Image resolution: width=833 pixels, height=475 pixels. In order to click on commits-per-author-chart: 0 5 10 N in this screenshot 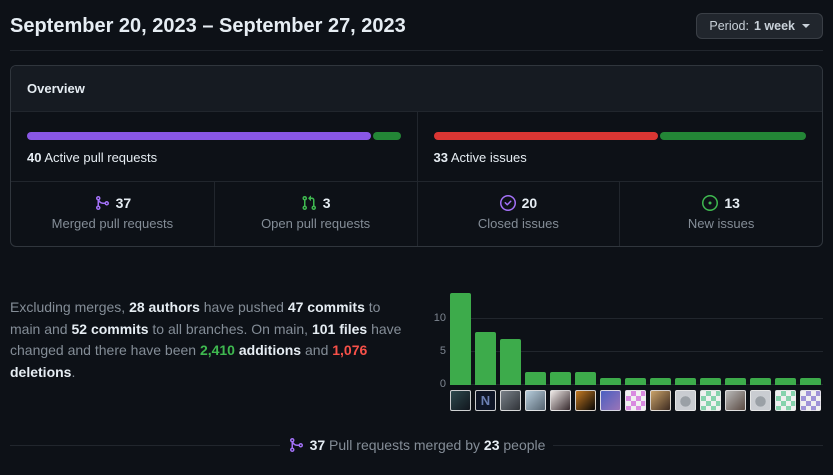, I will do `click(620, 350)`.